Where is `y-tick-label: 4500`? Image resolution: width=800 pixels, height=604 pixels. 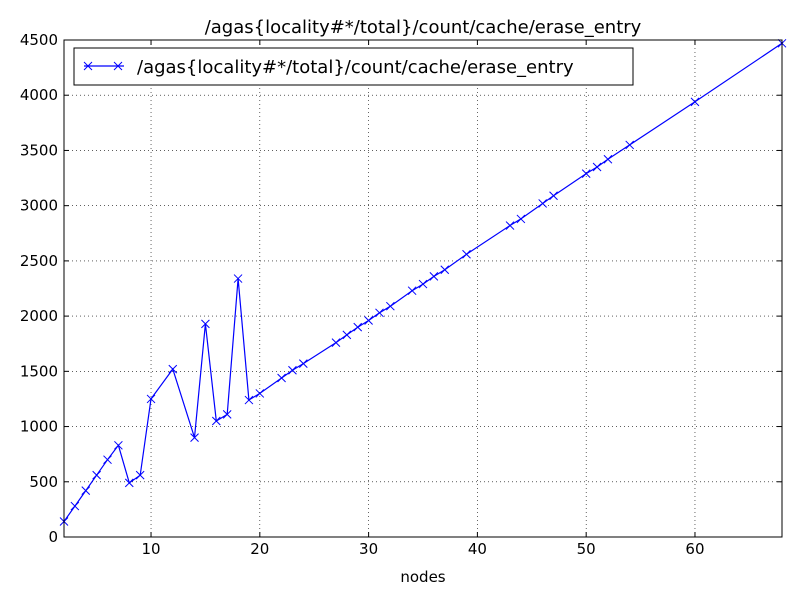 y-tick-label: 4500 is located at coordinates (39, 40).